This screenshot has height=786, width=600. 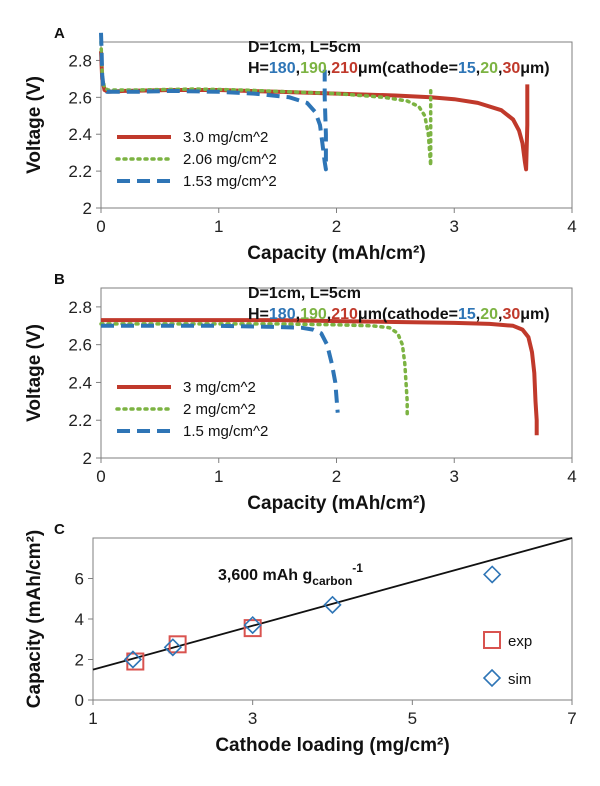 What do you see at coordinates (59, 33) in the screenshot?
I see `panel-label: A` at bounding box center [59, 33].